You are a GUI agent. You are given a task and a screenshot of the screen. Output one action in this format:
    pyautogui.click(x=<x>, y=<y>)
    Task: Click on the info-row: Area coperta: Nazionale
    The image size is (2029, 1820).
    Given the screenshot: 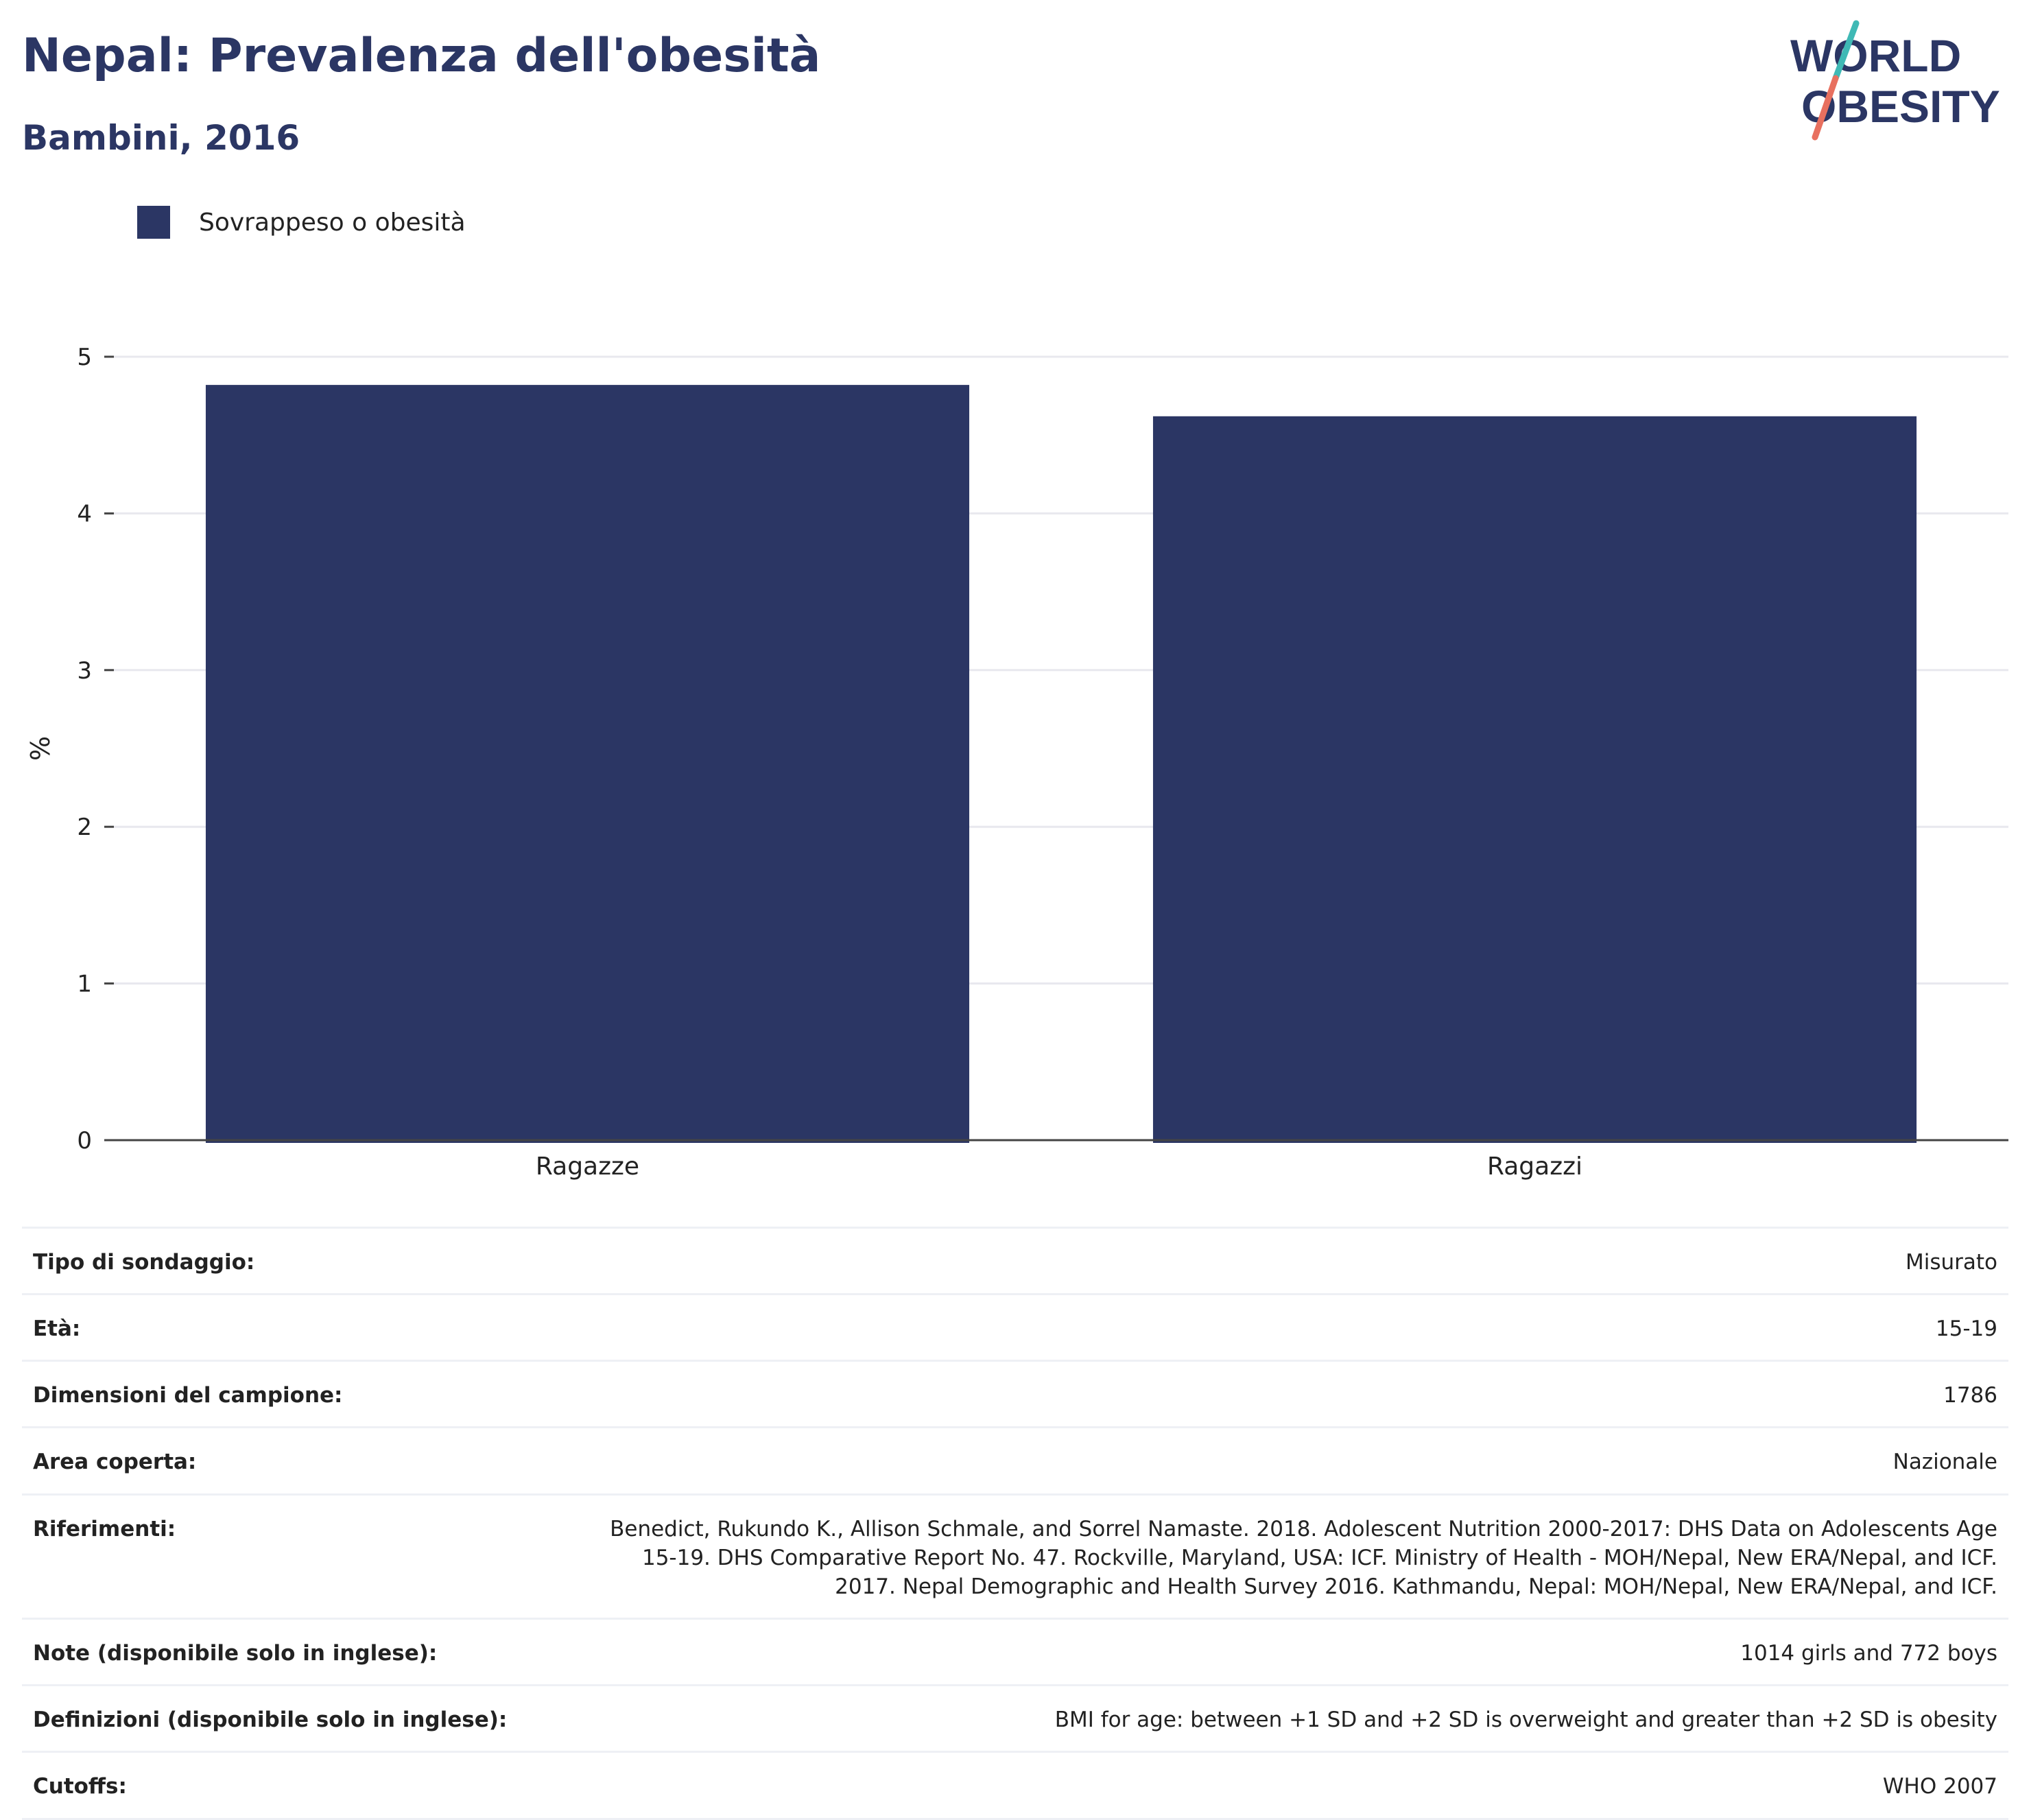 What is the action you would take?
    pyautogui.click(x=1015, y=1460)
    